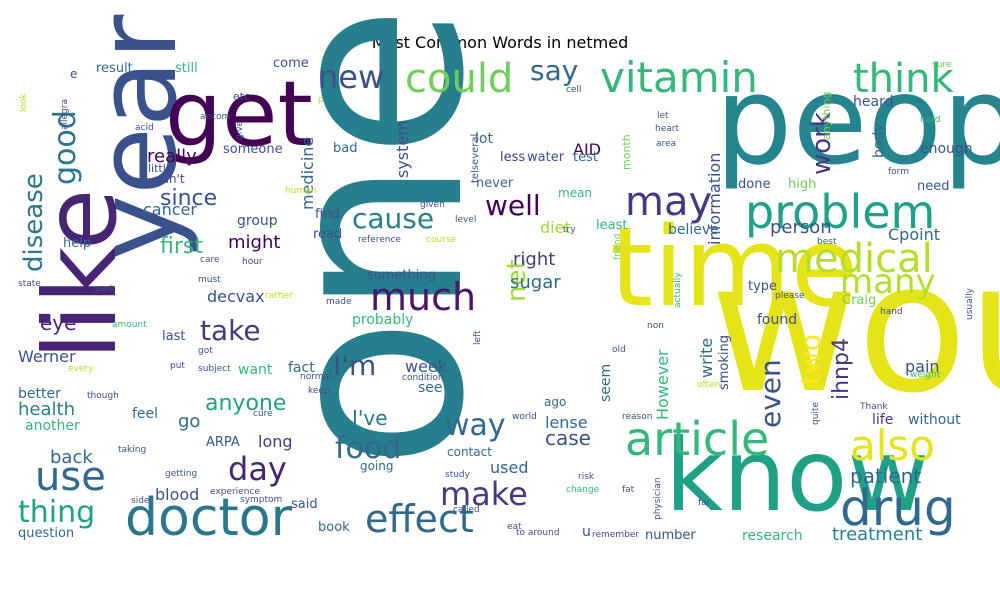  Describe the element at coordinates (275, 441) in the screenshot. I see `word-long: long` at that location.